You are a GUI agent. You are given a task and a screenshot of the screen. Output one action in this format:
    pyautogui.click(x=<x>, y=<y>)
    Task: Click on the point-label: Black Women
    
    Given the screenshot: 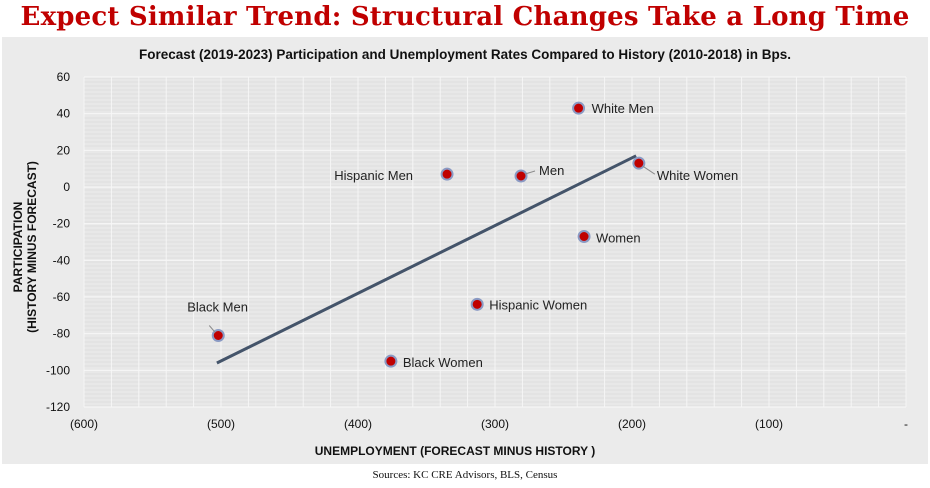 What is the action you would take?
    pyautogui.click(x=443, y=362)
    